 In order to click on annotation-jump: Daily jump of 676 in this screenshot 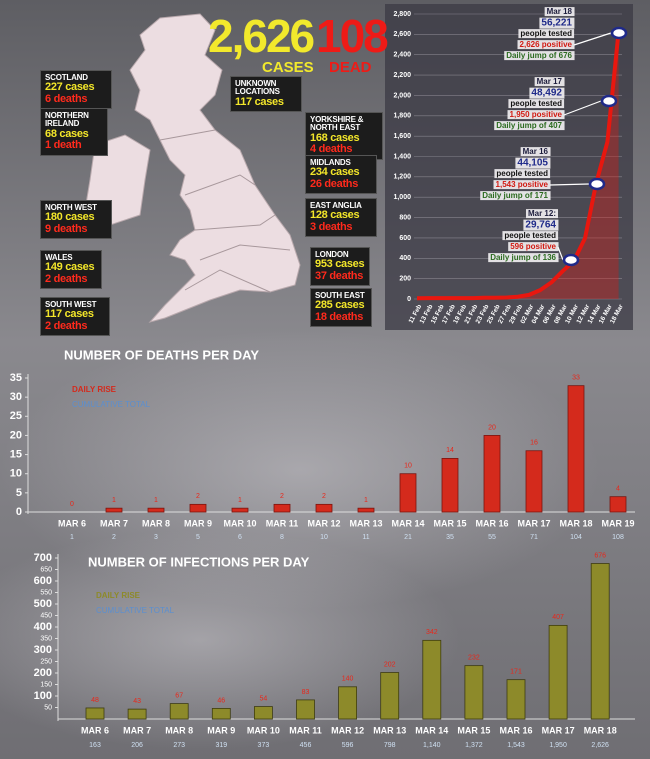, I will do `click(539, 55)`.